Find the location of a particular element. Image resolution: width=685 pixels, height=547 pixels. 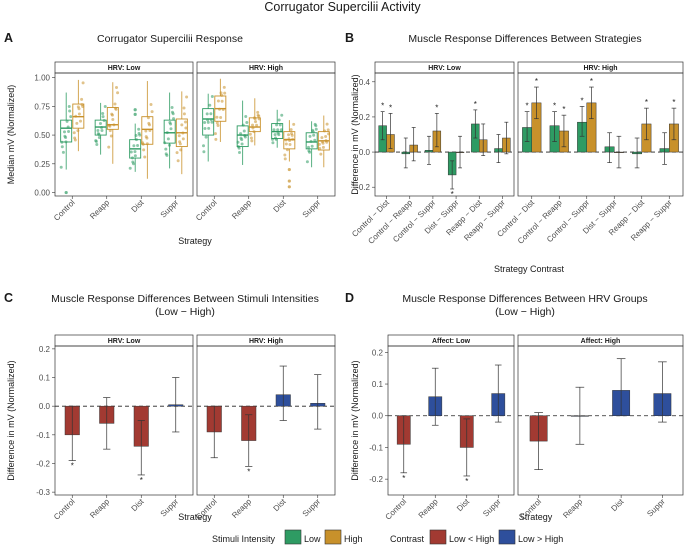

y-tick-label: 0.1 is located at coordinates (45, 378).